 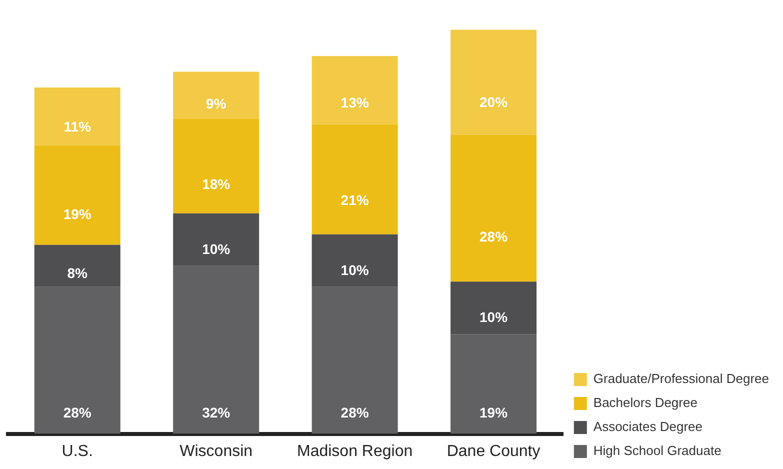 I want to click on x-tick-label: U.S., so click(x=77, y=451).